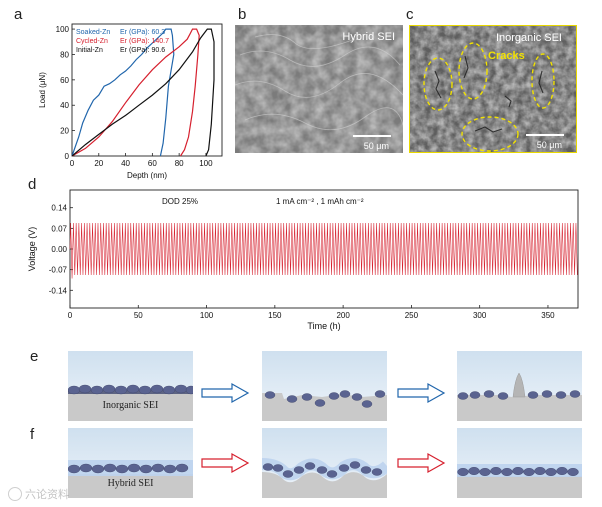 This screenshot has height=507, width=602. What do you see at coordinates (130, 483) in the screenshot?
I see `hybrid-sei-label: Hybrid SEI` at bounding box center [130, 483].